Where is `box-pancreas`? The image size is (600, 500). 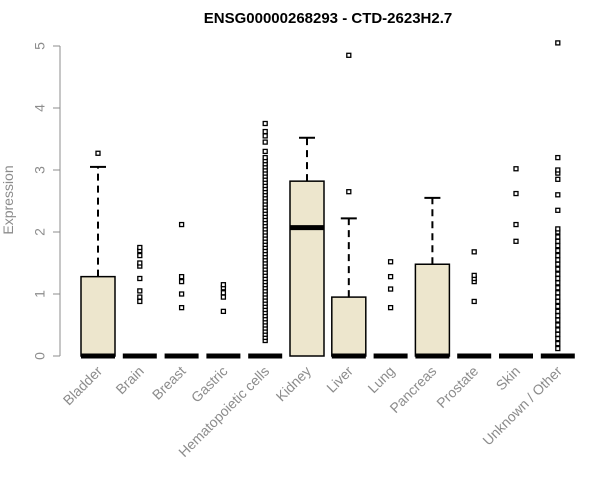
box-pancreas is located at coordinates (432, 277).